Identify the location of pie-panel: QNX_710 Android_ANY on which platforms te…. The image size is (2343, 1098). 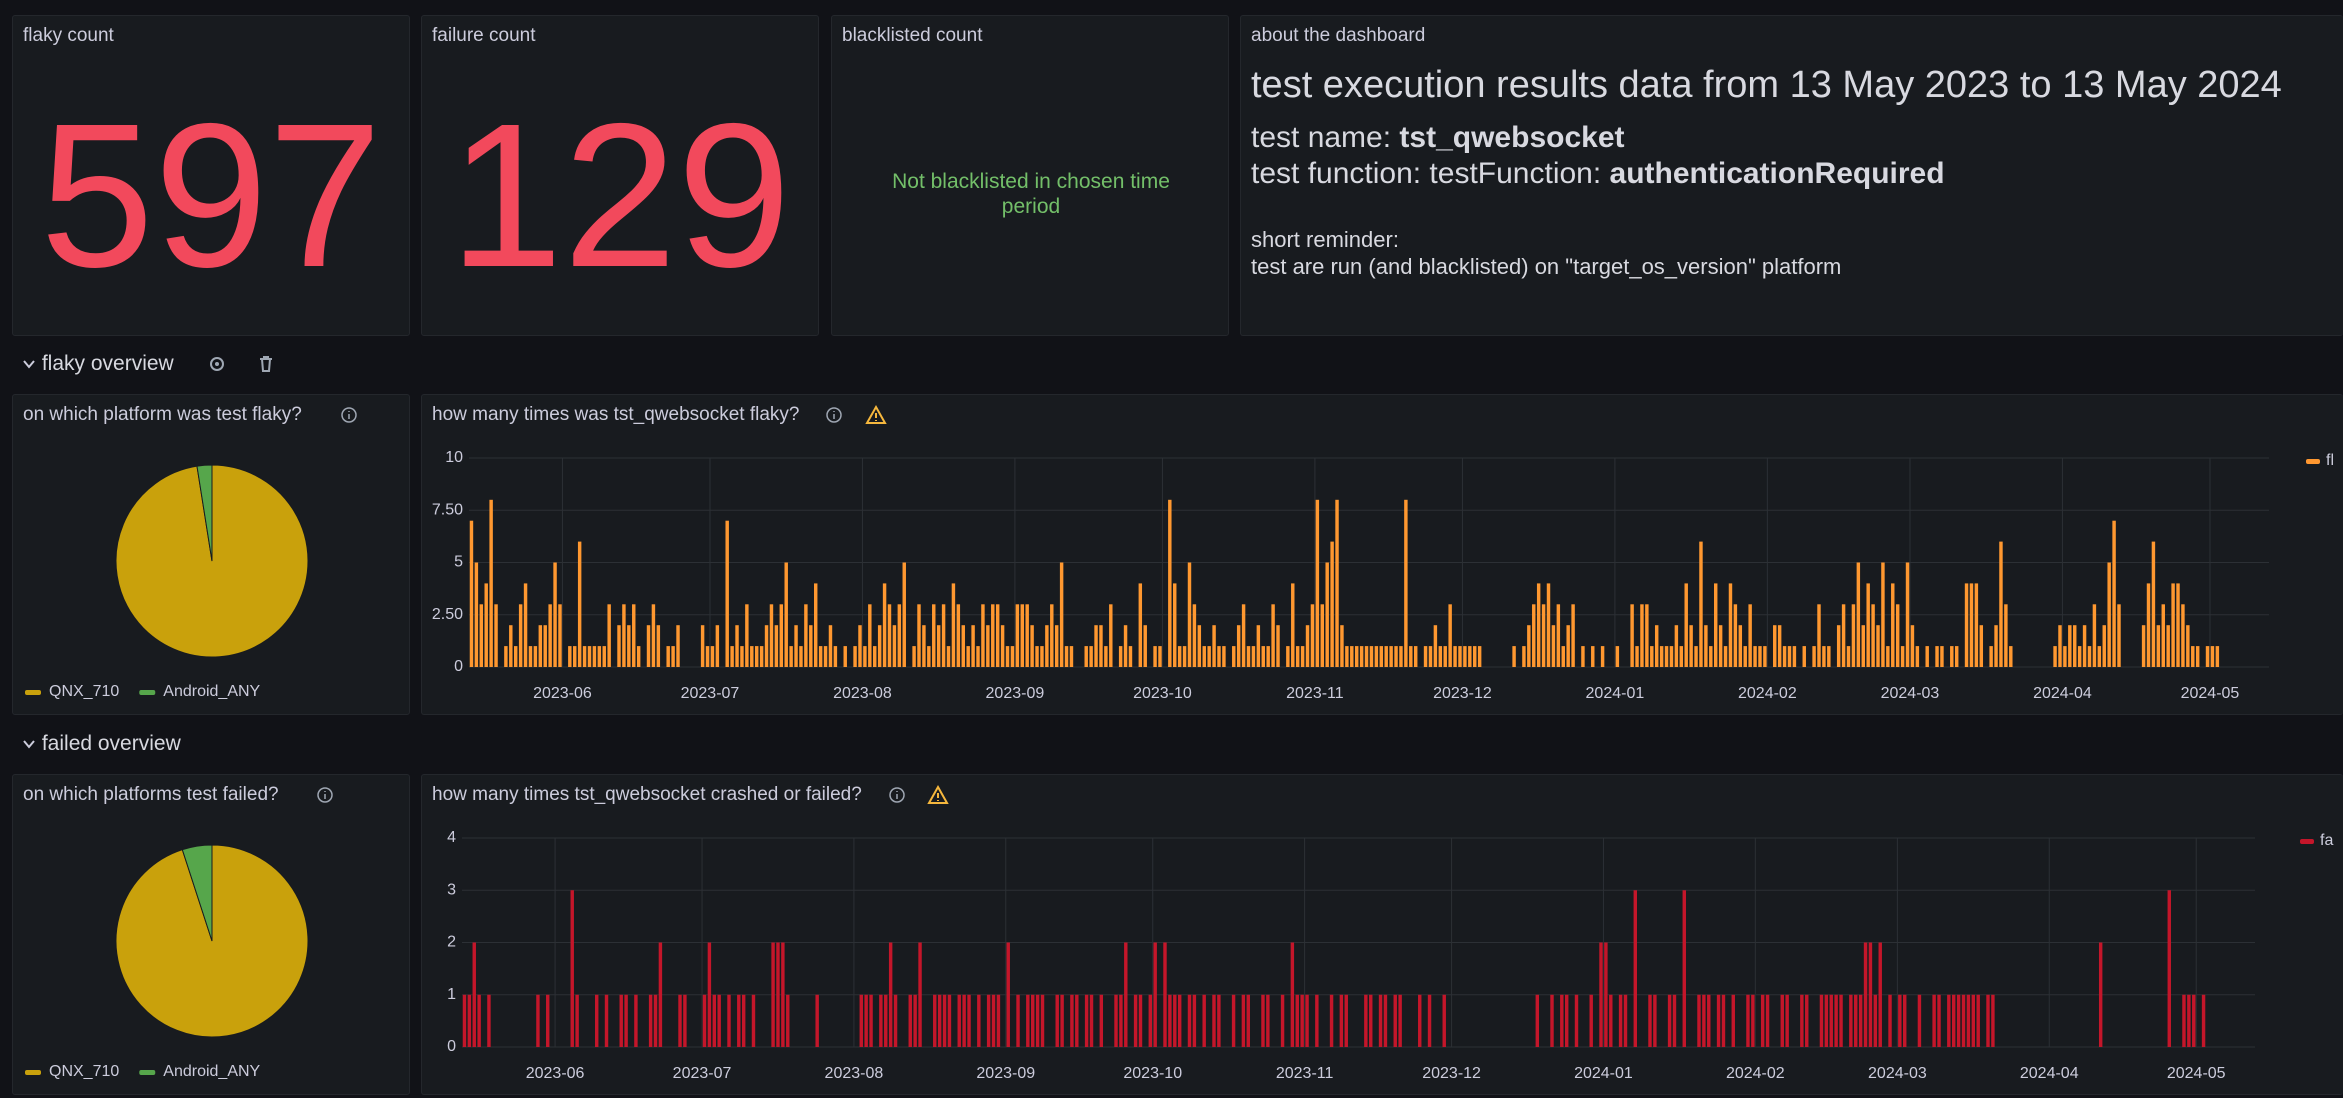
(211, 934).